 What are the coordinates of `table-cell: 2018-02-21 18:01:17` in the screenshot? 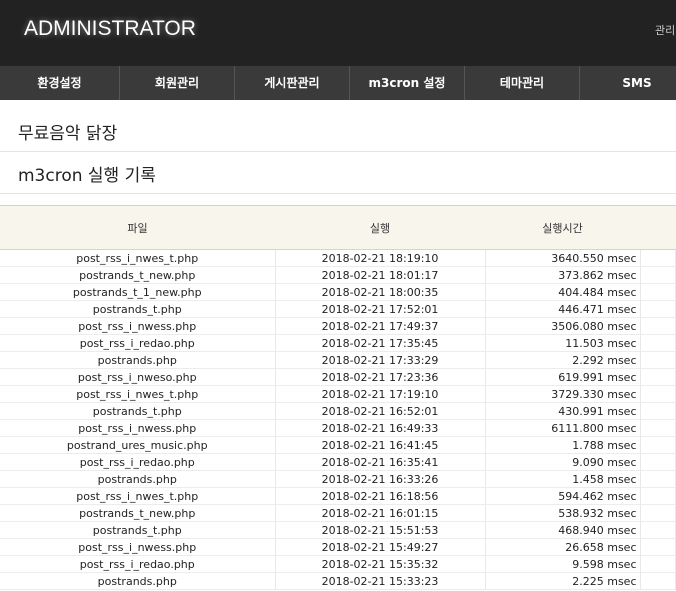 It's located at (380, 275).